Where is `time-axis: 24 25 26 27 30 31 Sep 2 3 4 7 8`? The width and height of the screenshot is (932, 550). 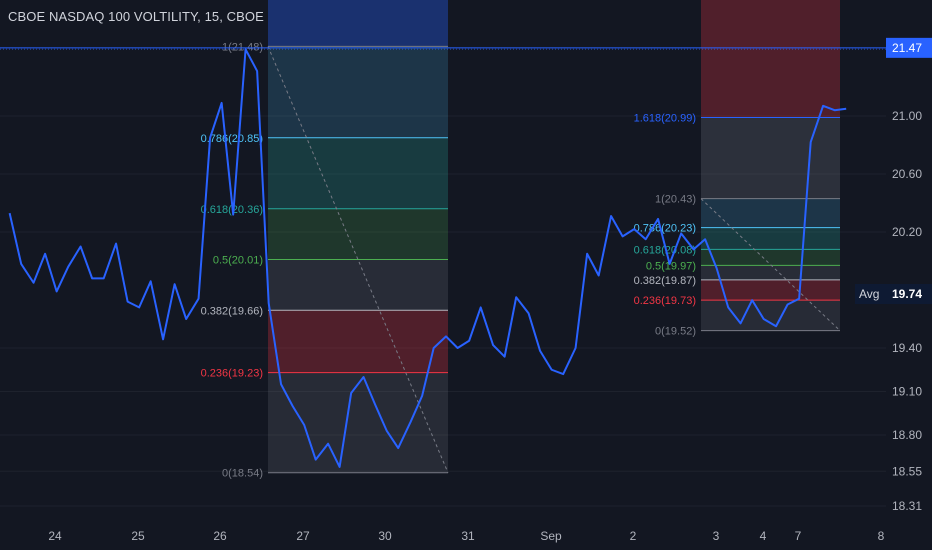 time-axis: 24 25 26 27 30 31 Sep 2 3 4 7 8 is located at coordinates (466, 536).